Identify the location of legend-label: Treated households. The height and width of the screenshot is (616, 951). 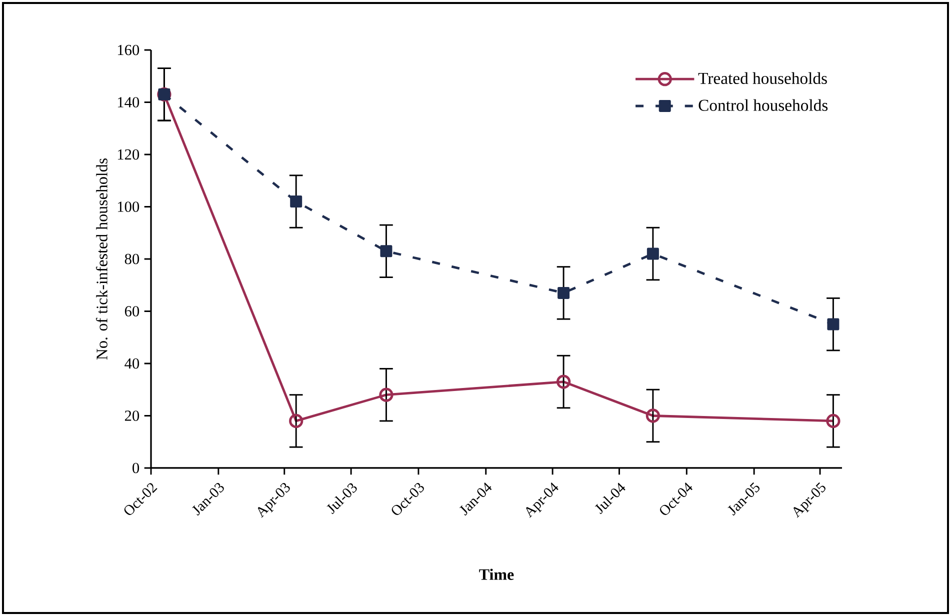
(762, 78).